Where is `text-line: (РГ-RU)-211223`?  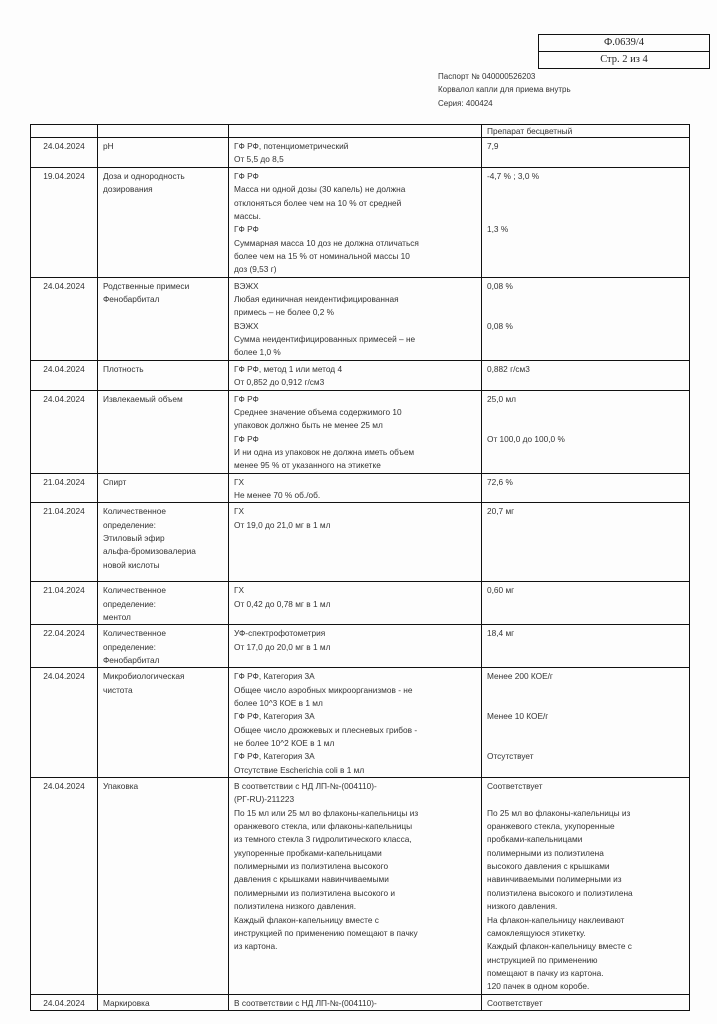
text-line: (РГ-RU)-211223 is located at coordinates (264, 799).